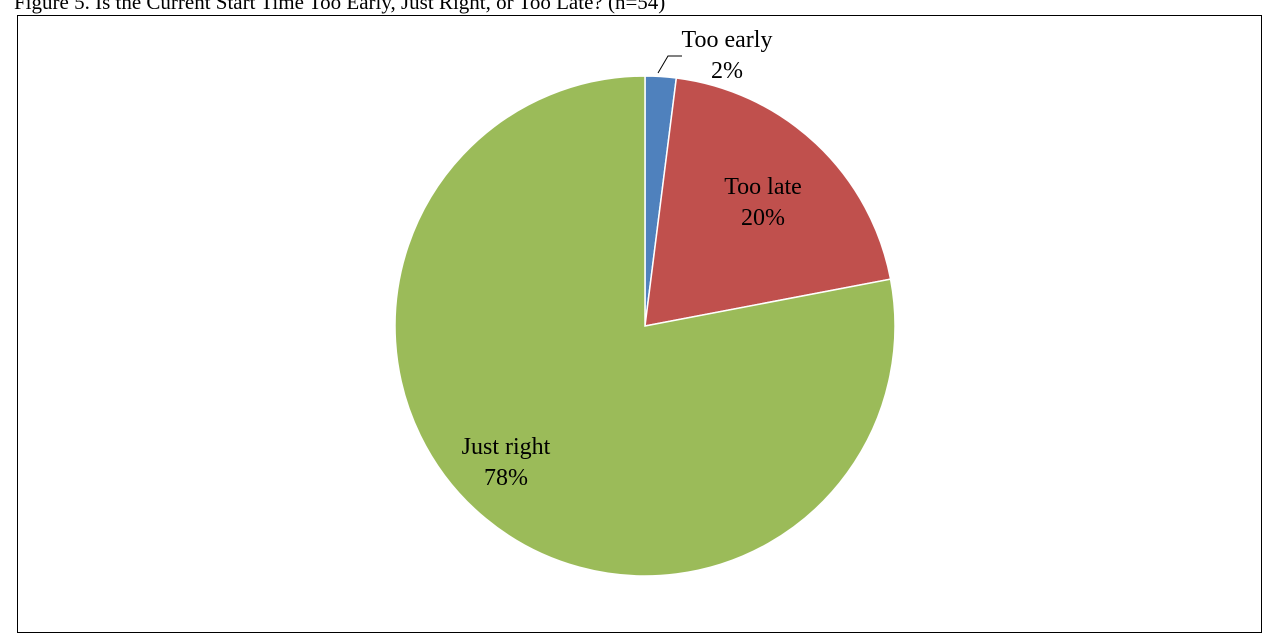  I want to click on slice-too-late, so click(768, 202).